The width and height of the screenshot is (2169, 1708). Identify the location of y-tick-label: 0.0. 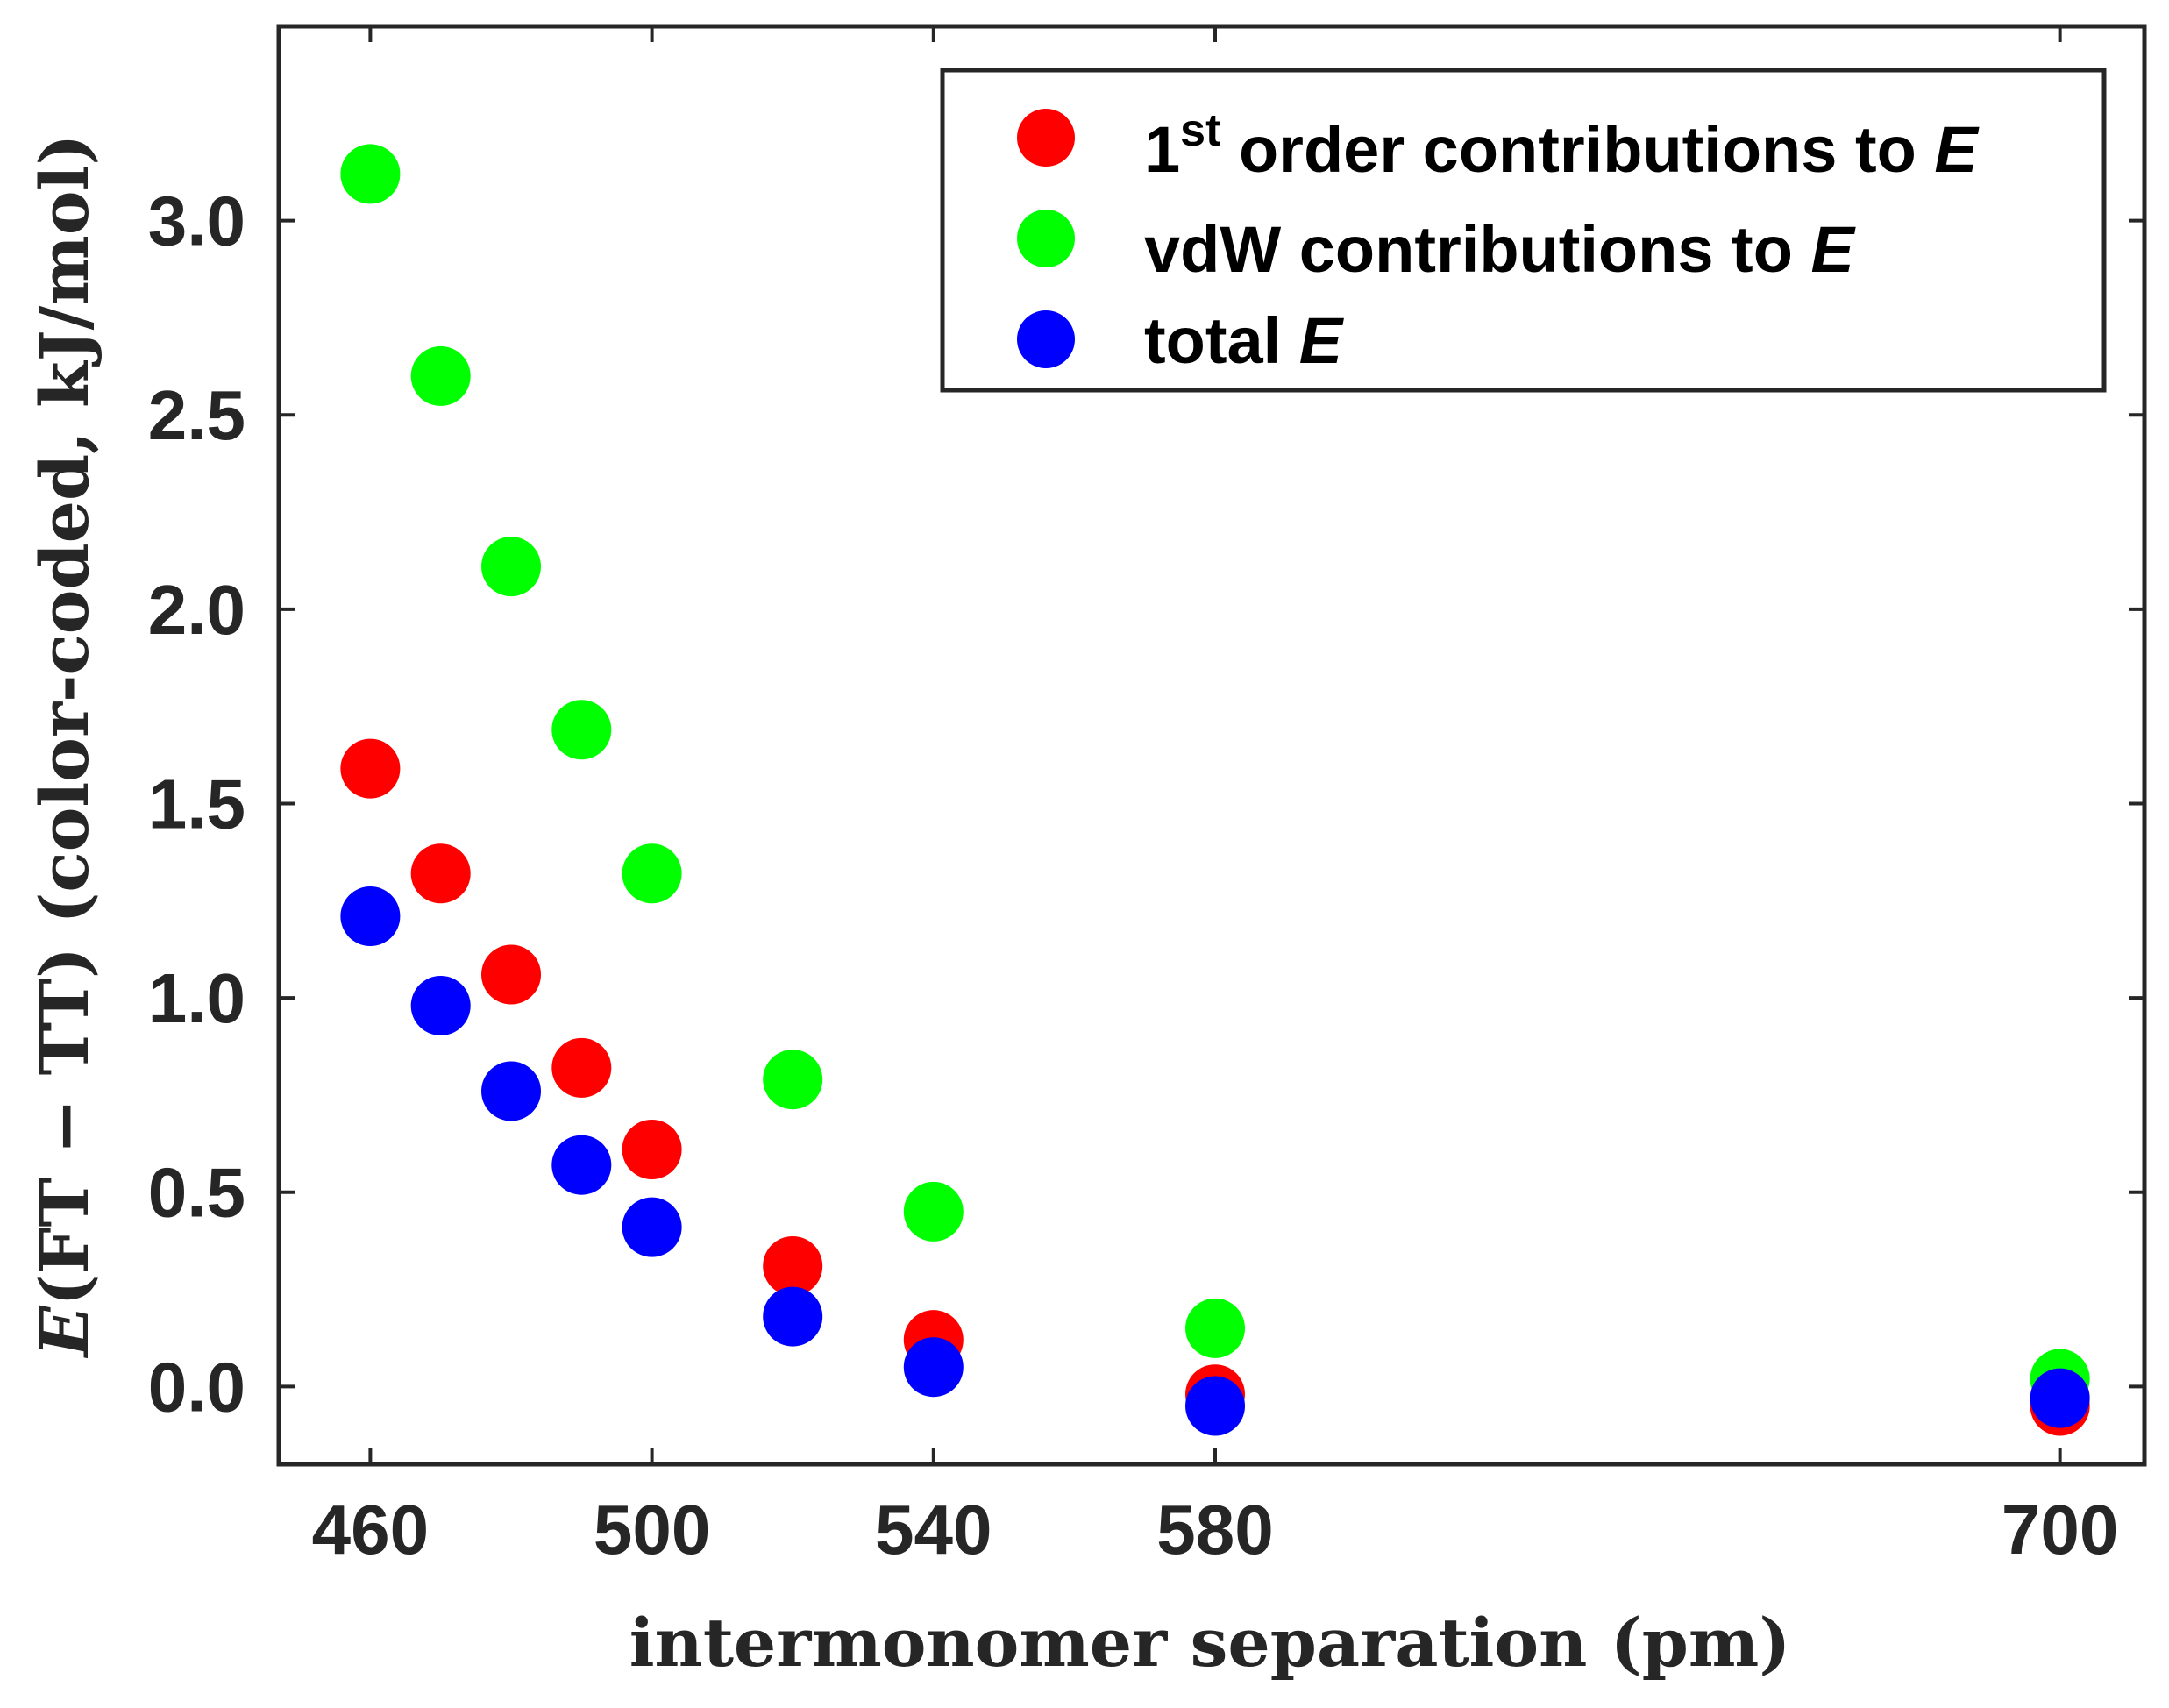
(196, 1387).